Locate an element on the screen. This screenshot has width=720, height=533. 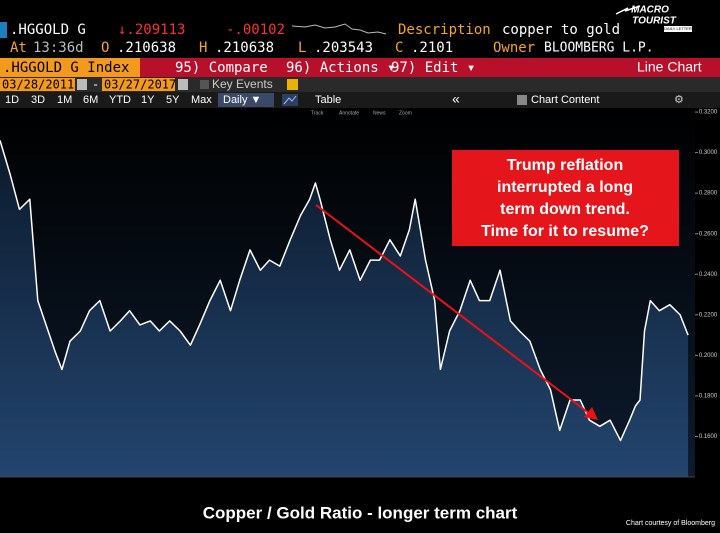
frequency: Daily ▼ is located at coordinates (242, 100).